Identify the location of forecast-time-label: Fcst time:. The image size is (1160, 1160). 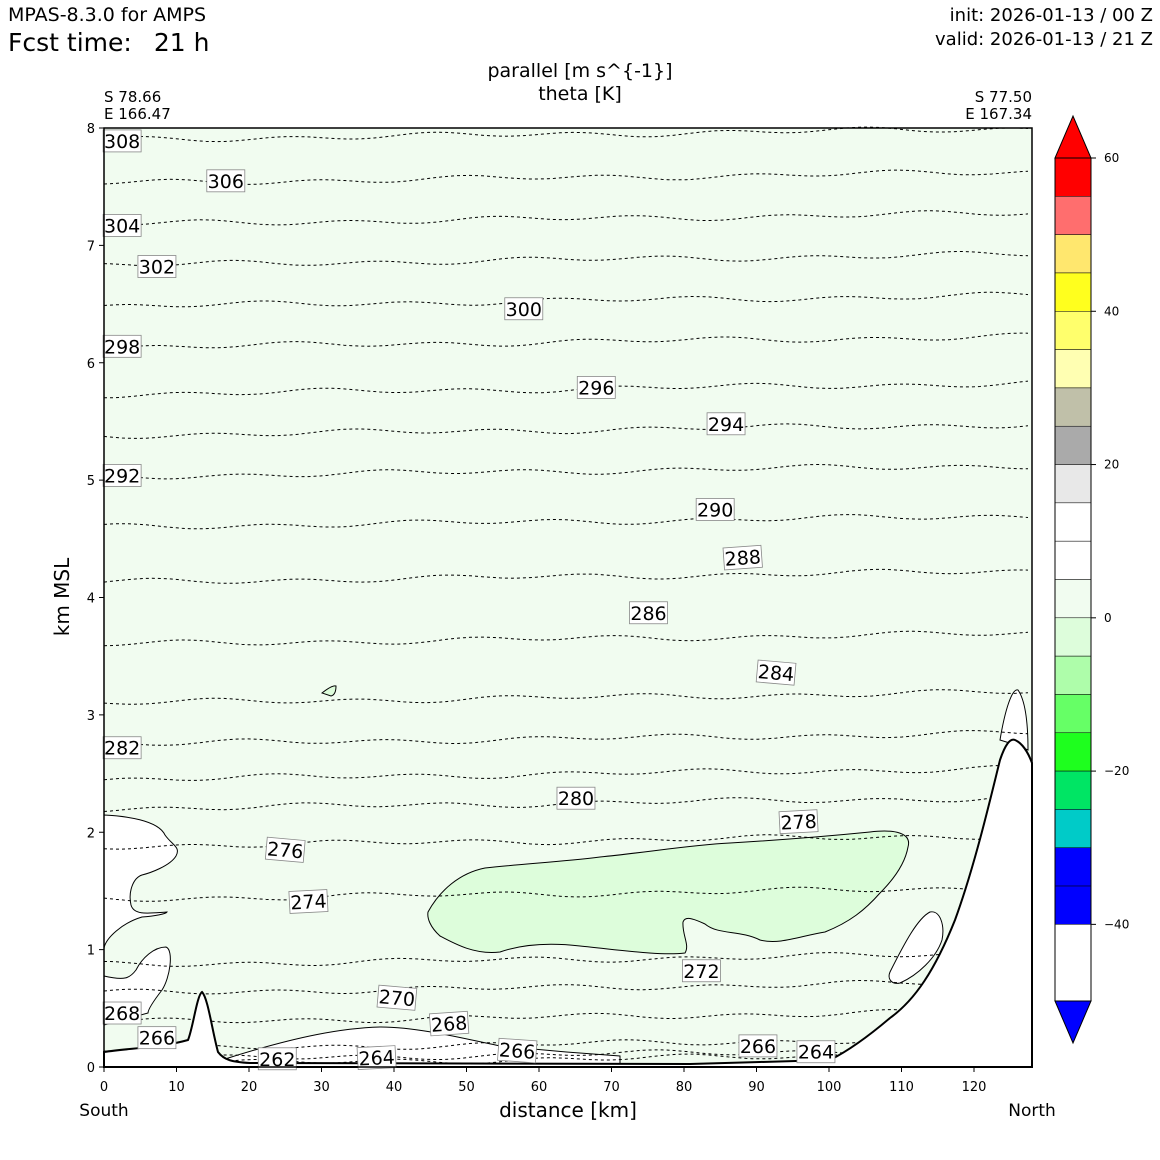
(70, 42).